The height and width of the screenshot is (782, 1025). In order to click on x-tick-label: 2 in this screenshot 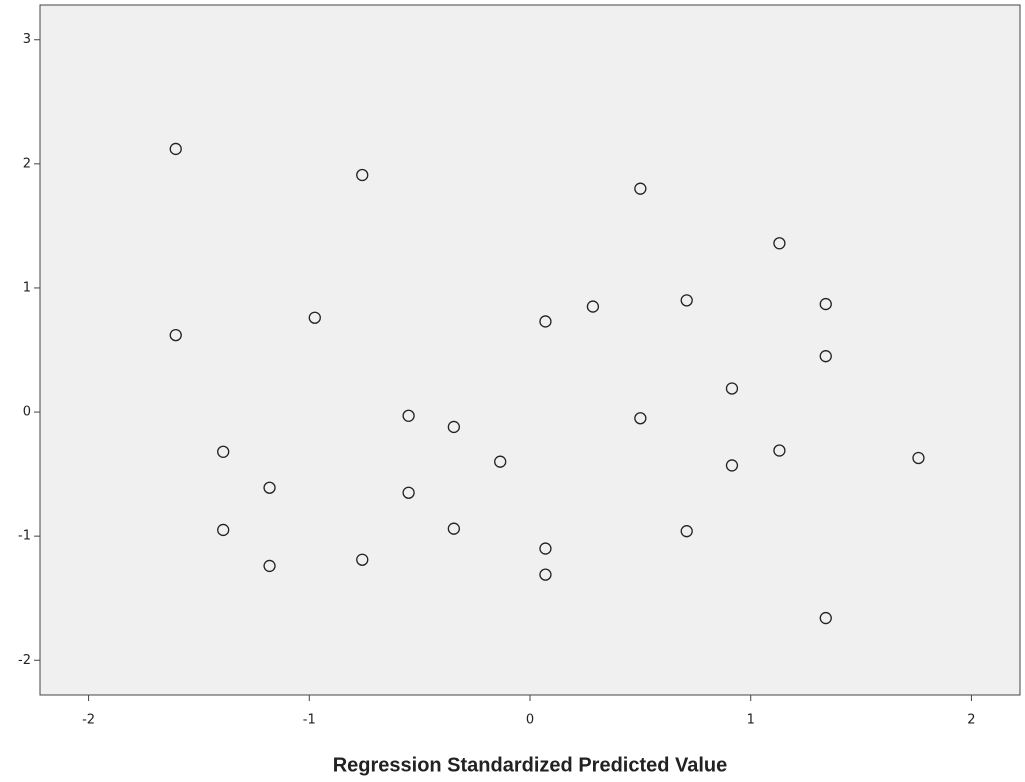, I will do `click(971, 720)`.